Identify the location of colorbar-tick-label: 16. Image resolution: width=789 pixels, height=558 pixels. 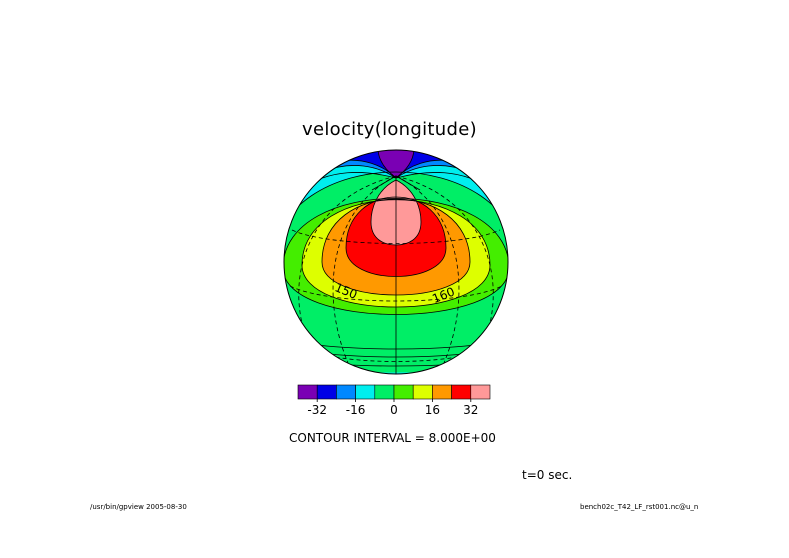
(432, 410).